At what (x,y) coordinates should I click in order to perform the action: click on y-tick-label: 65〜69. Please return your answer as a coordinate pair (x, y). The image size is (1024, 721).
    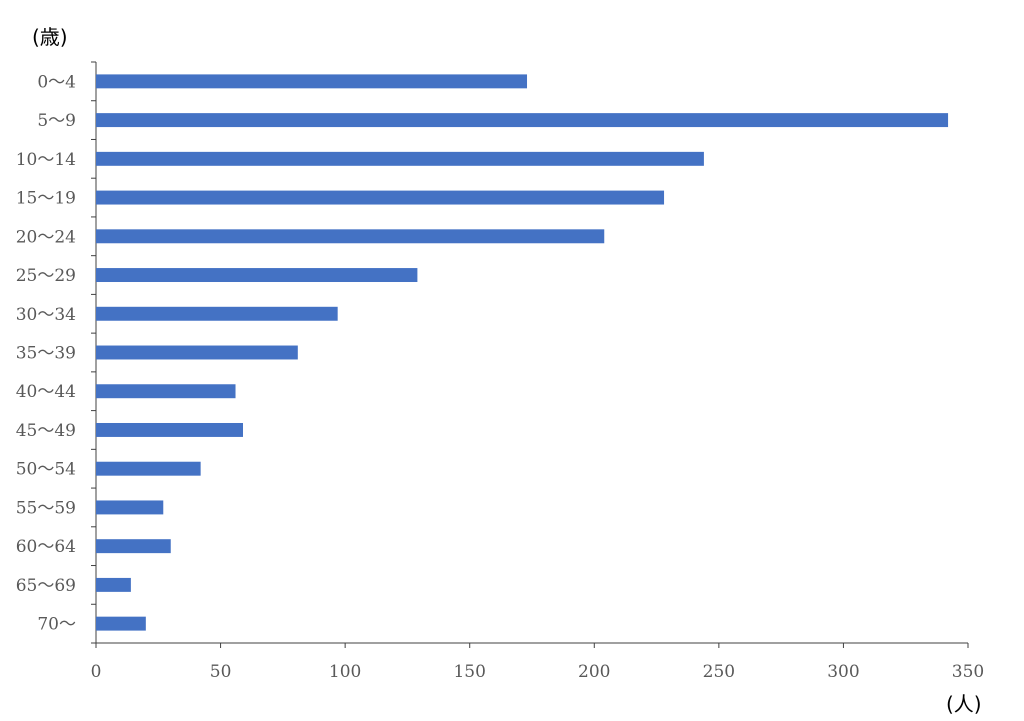
    Looking at the image, I should click on (46, 586).